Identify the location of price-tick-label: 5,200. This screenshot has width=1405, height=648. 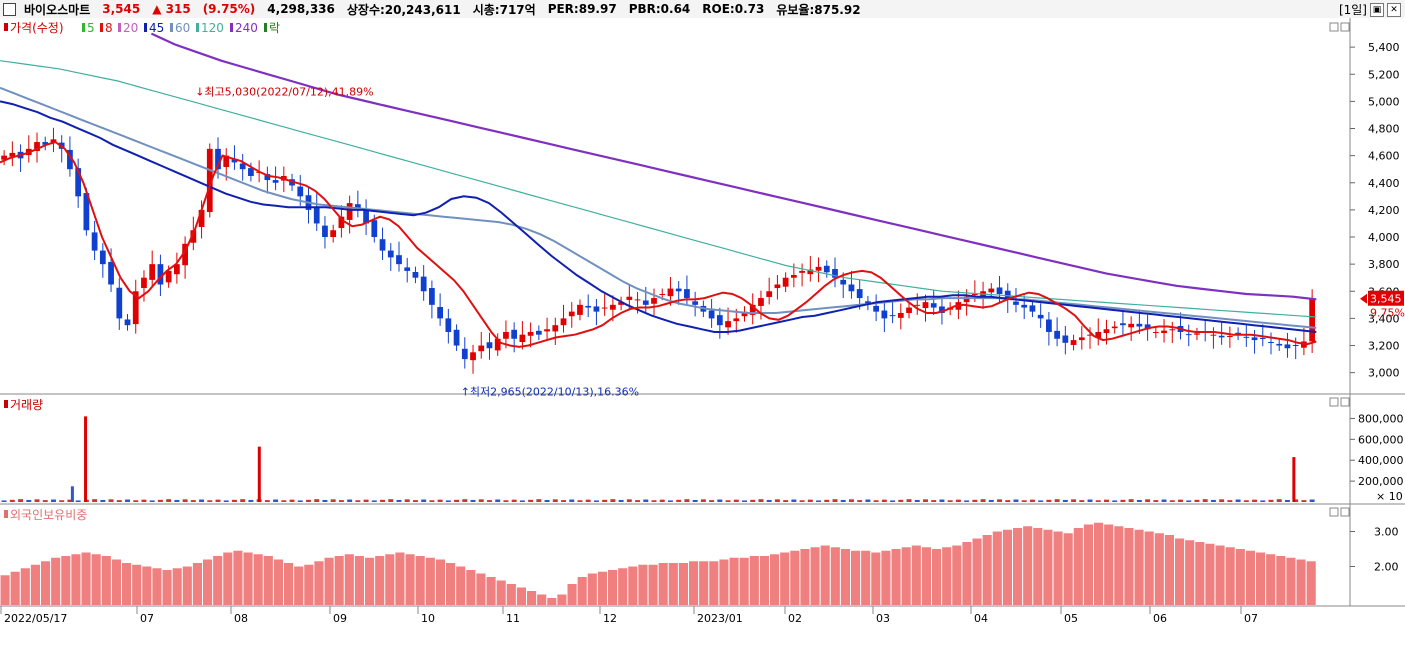
(1384, 74).